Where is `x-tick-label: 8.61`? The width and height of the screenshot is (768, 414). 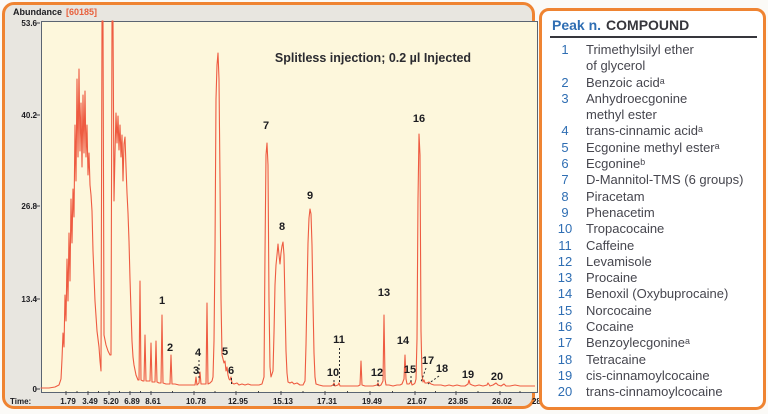
x-tick-label: 8.61 is located at coordinates (153, 401).